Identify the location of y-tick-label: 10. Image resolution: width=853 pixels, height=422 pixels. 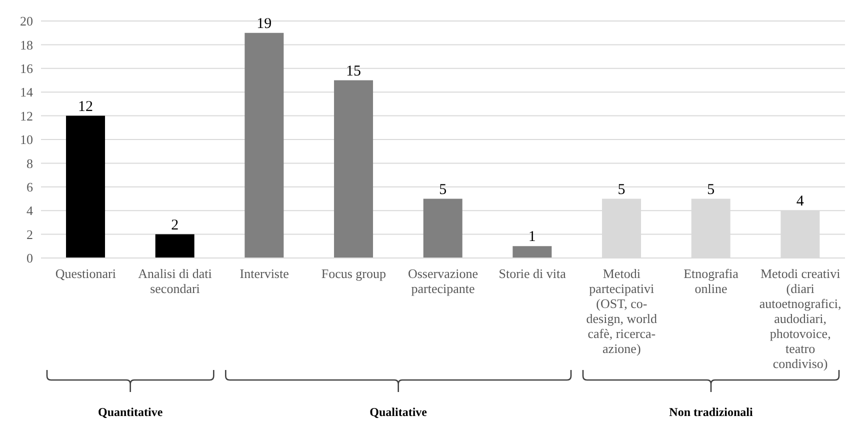
(26, 140).